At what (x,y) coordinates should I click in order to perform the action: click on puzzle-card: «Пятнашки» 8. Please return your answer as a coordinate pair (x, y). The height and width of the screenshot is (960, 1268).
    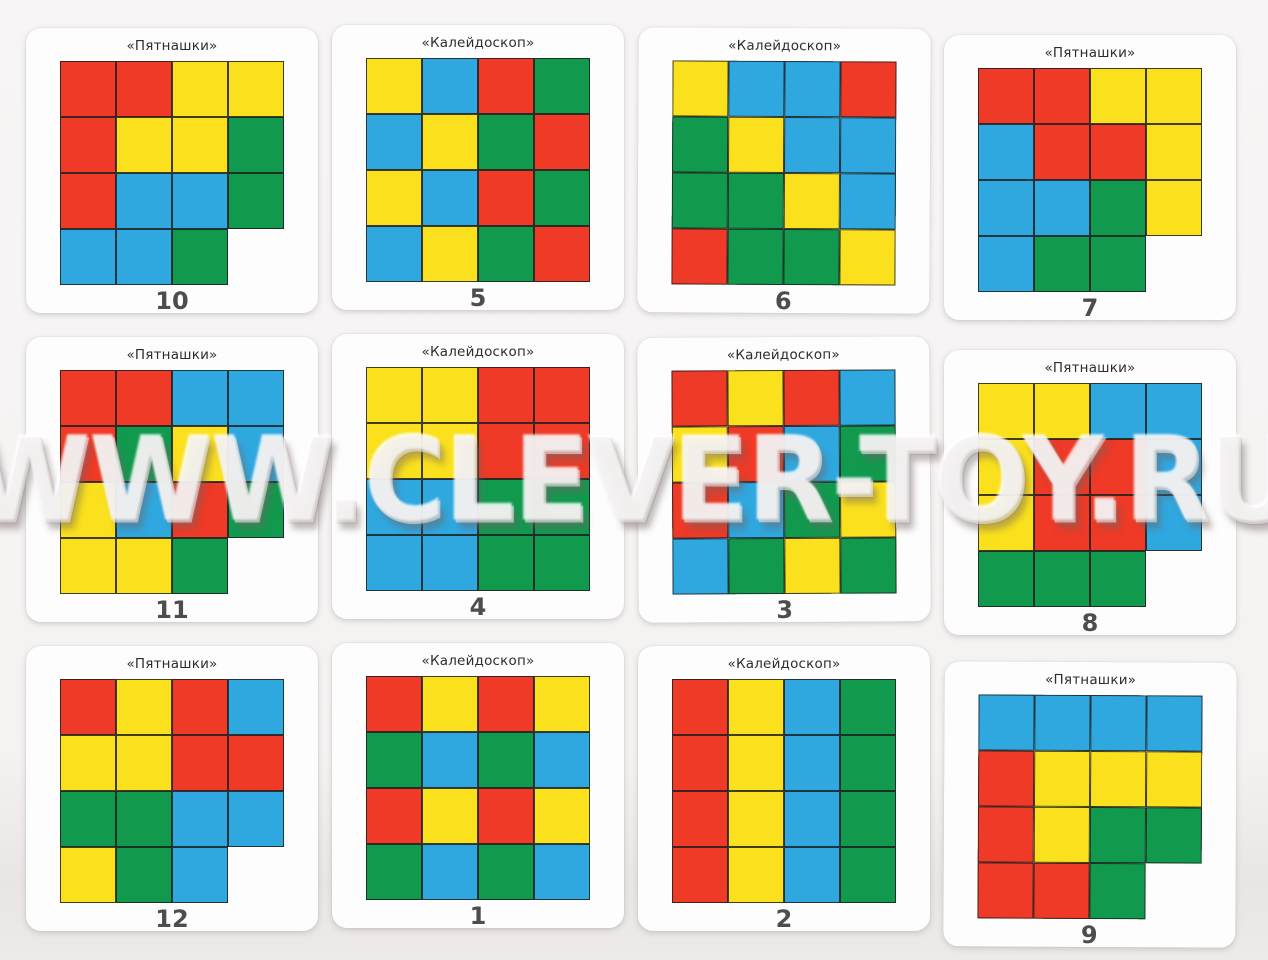
    Looking at the image, I should click on (1090, 492).